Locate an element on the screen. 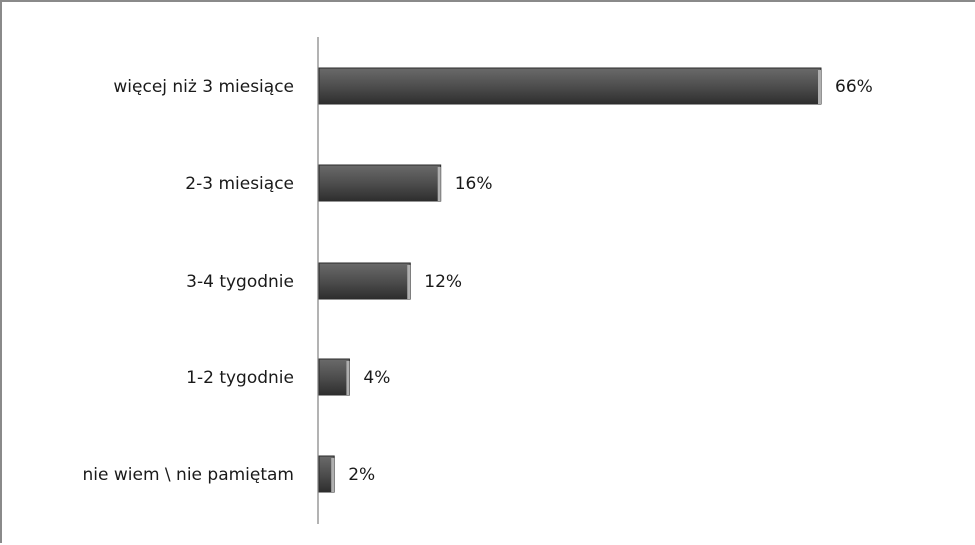 This screenshot has height=545, width=975. category-label-1: 2-3 miesiące is located at coordinates (239, 184).